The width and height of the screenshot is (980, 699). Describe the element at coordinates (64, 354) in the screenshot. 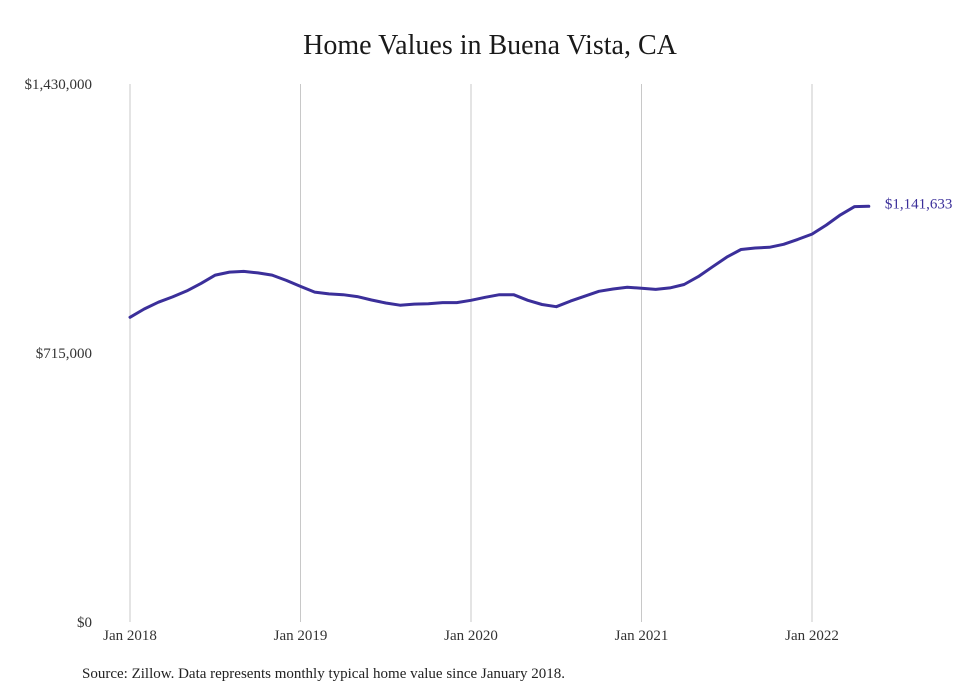

I see `y-tick-label: $715,000` at that location.